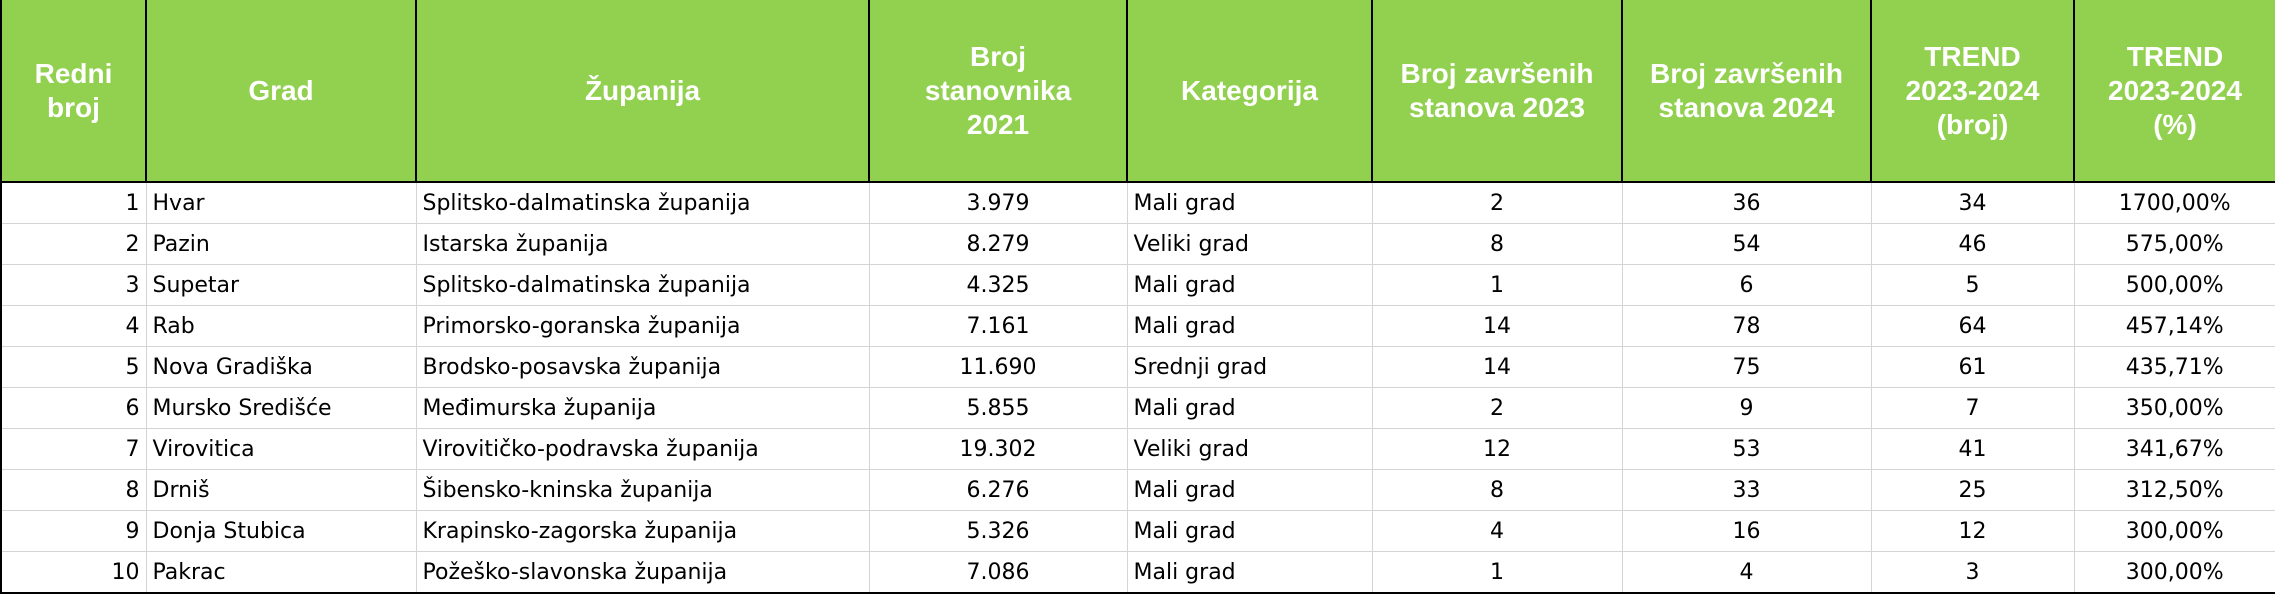 The image size is (2275, 595). Describe the element at coordinates (642, 572) in the screenshot. I see `table-cell: Požeško-slavonska županija` at that location.